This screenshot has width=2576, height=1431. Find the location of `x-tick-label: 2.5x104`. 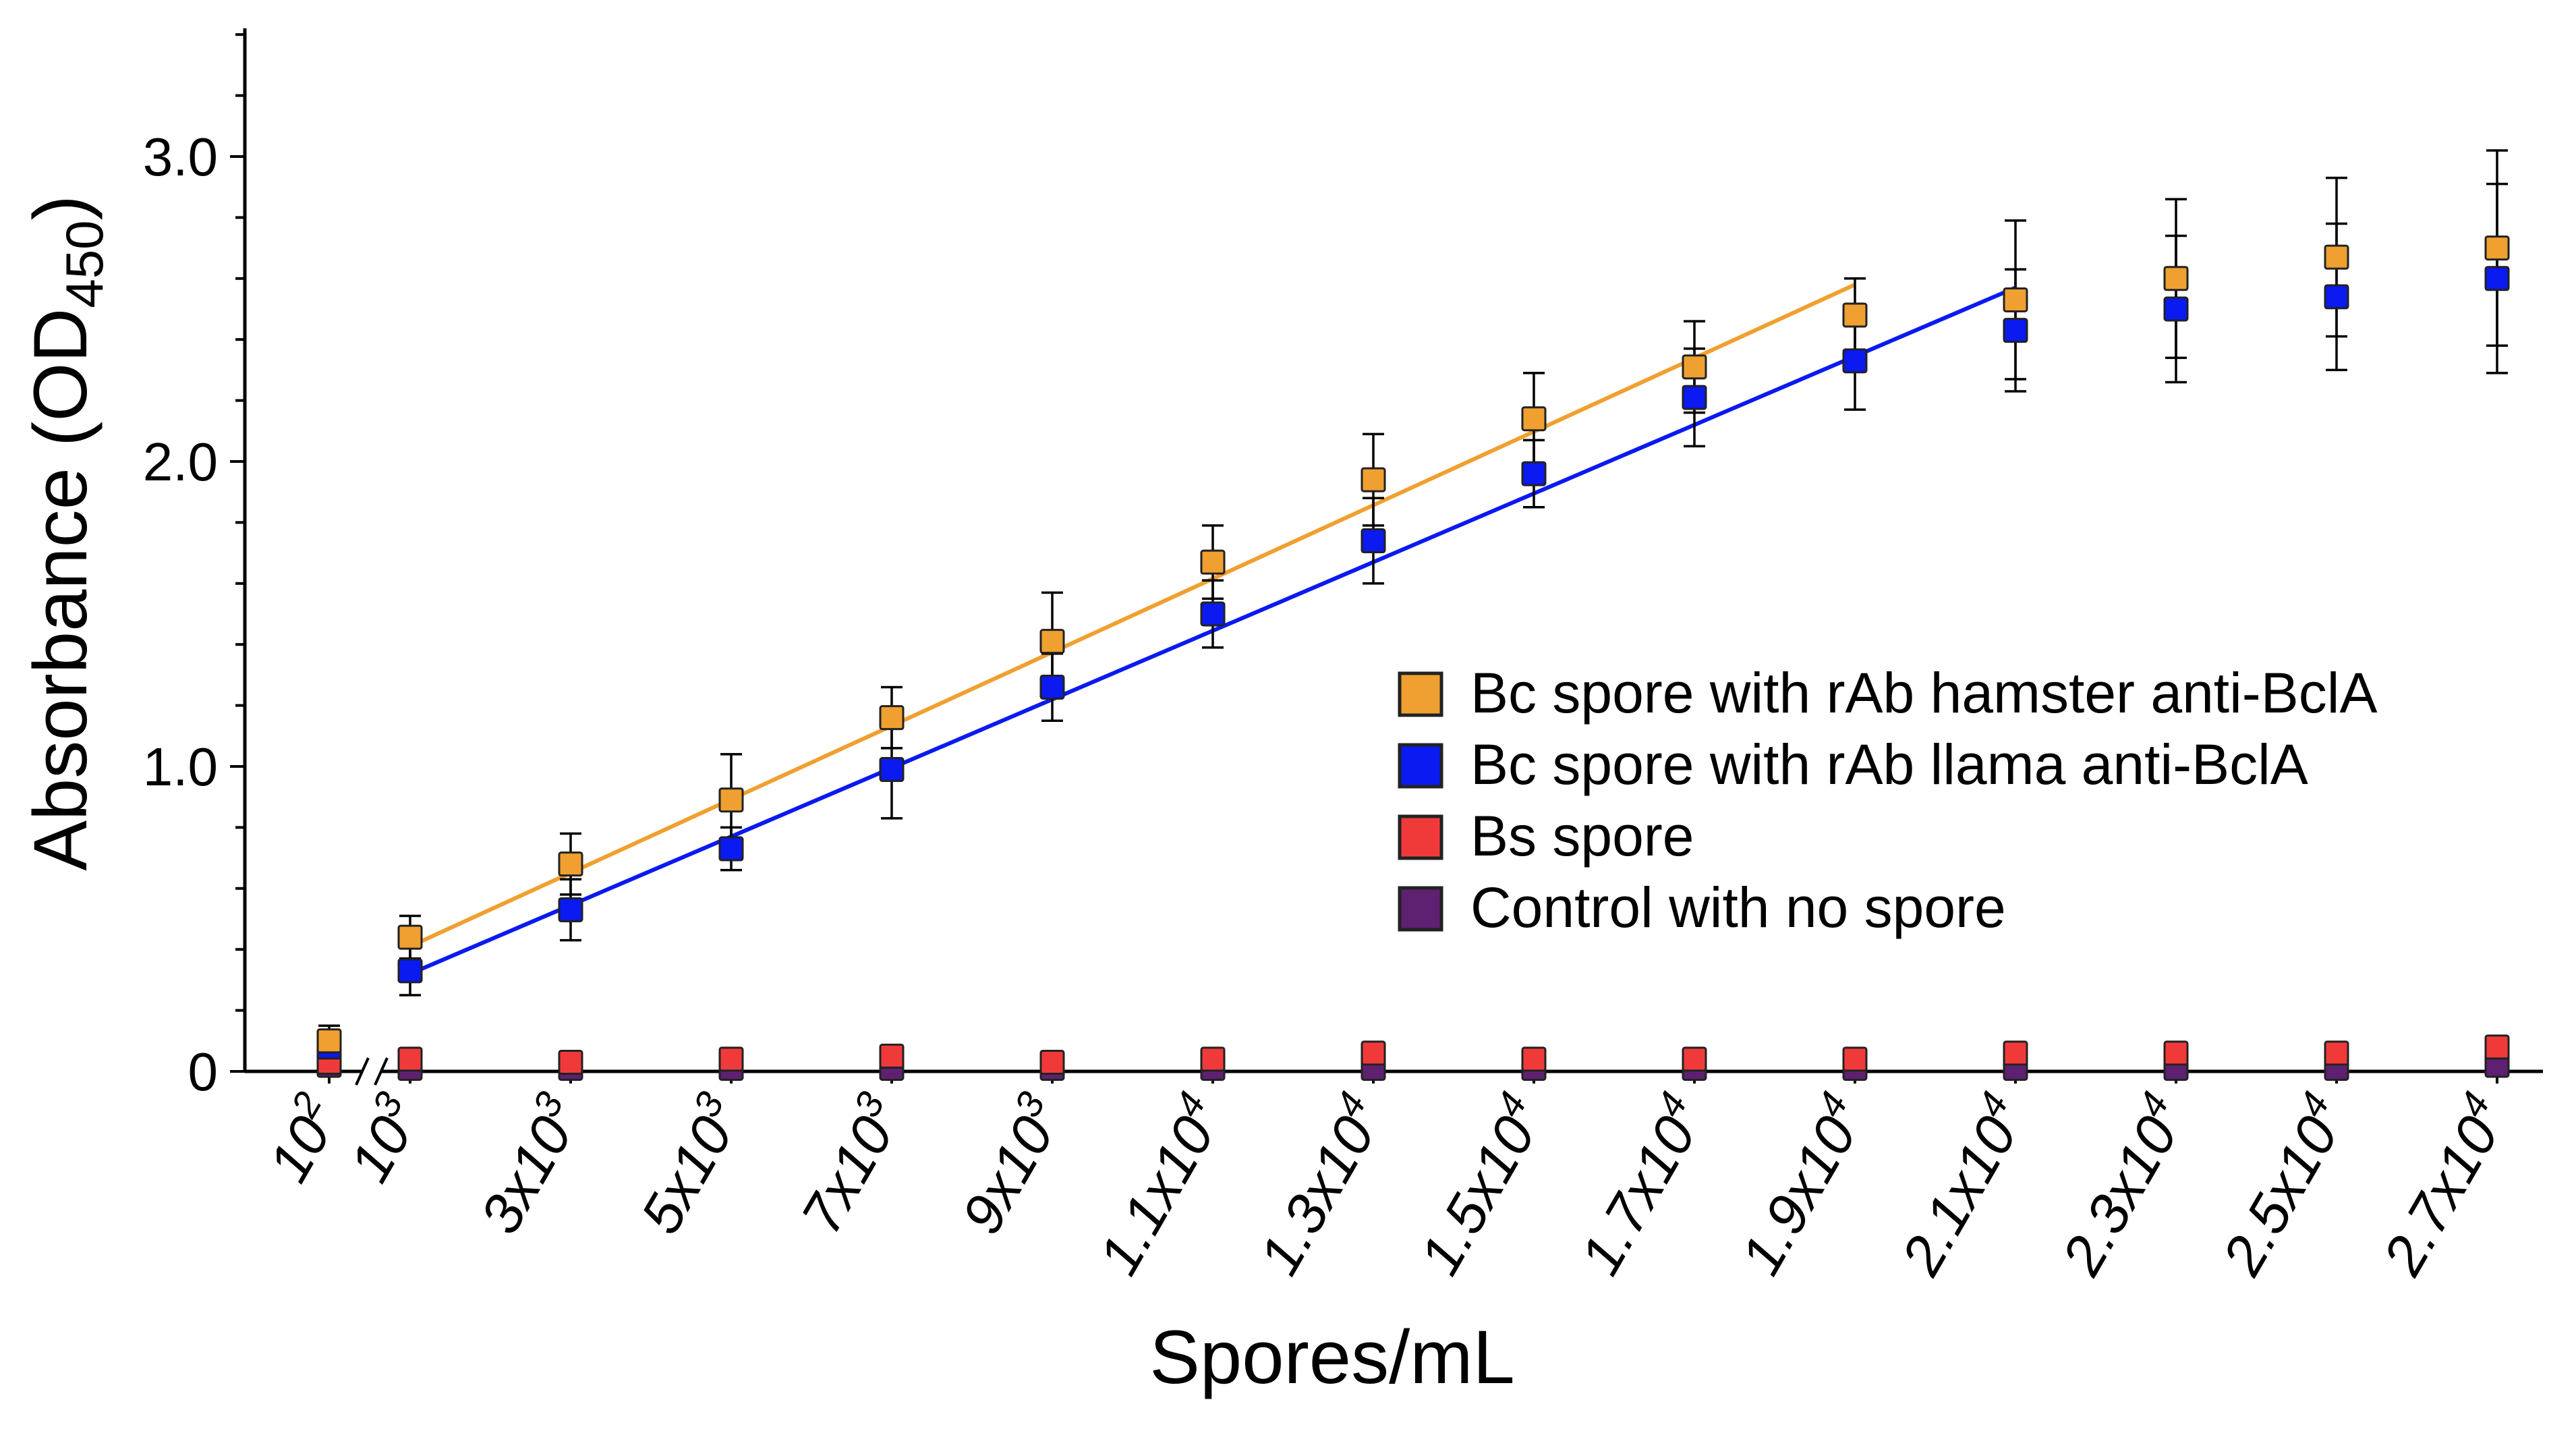

x-tick-label: 2.5x104 is located at coordinates (2282, 1185).